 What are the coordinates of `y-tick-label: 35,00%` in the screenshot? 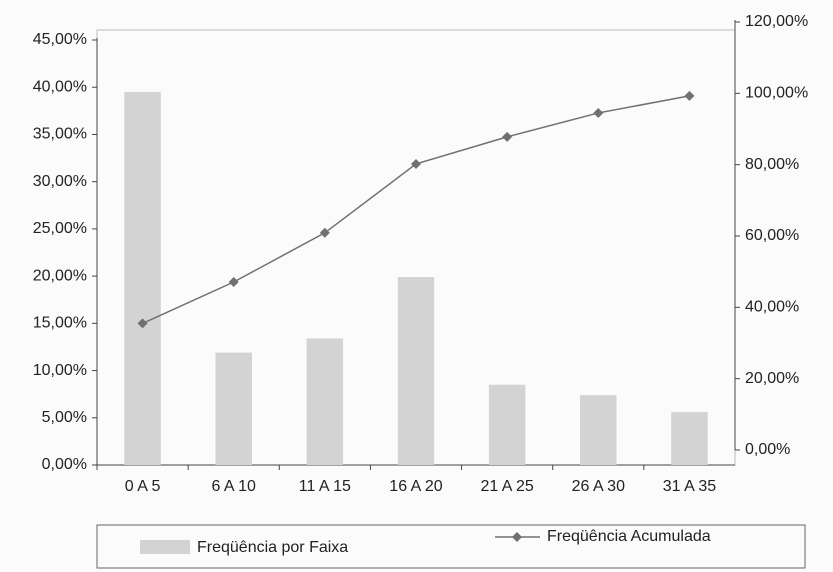 It's located at (60, 134).